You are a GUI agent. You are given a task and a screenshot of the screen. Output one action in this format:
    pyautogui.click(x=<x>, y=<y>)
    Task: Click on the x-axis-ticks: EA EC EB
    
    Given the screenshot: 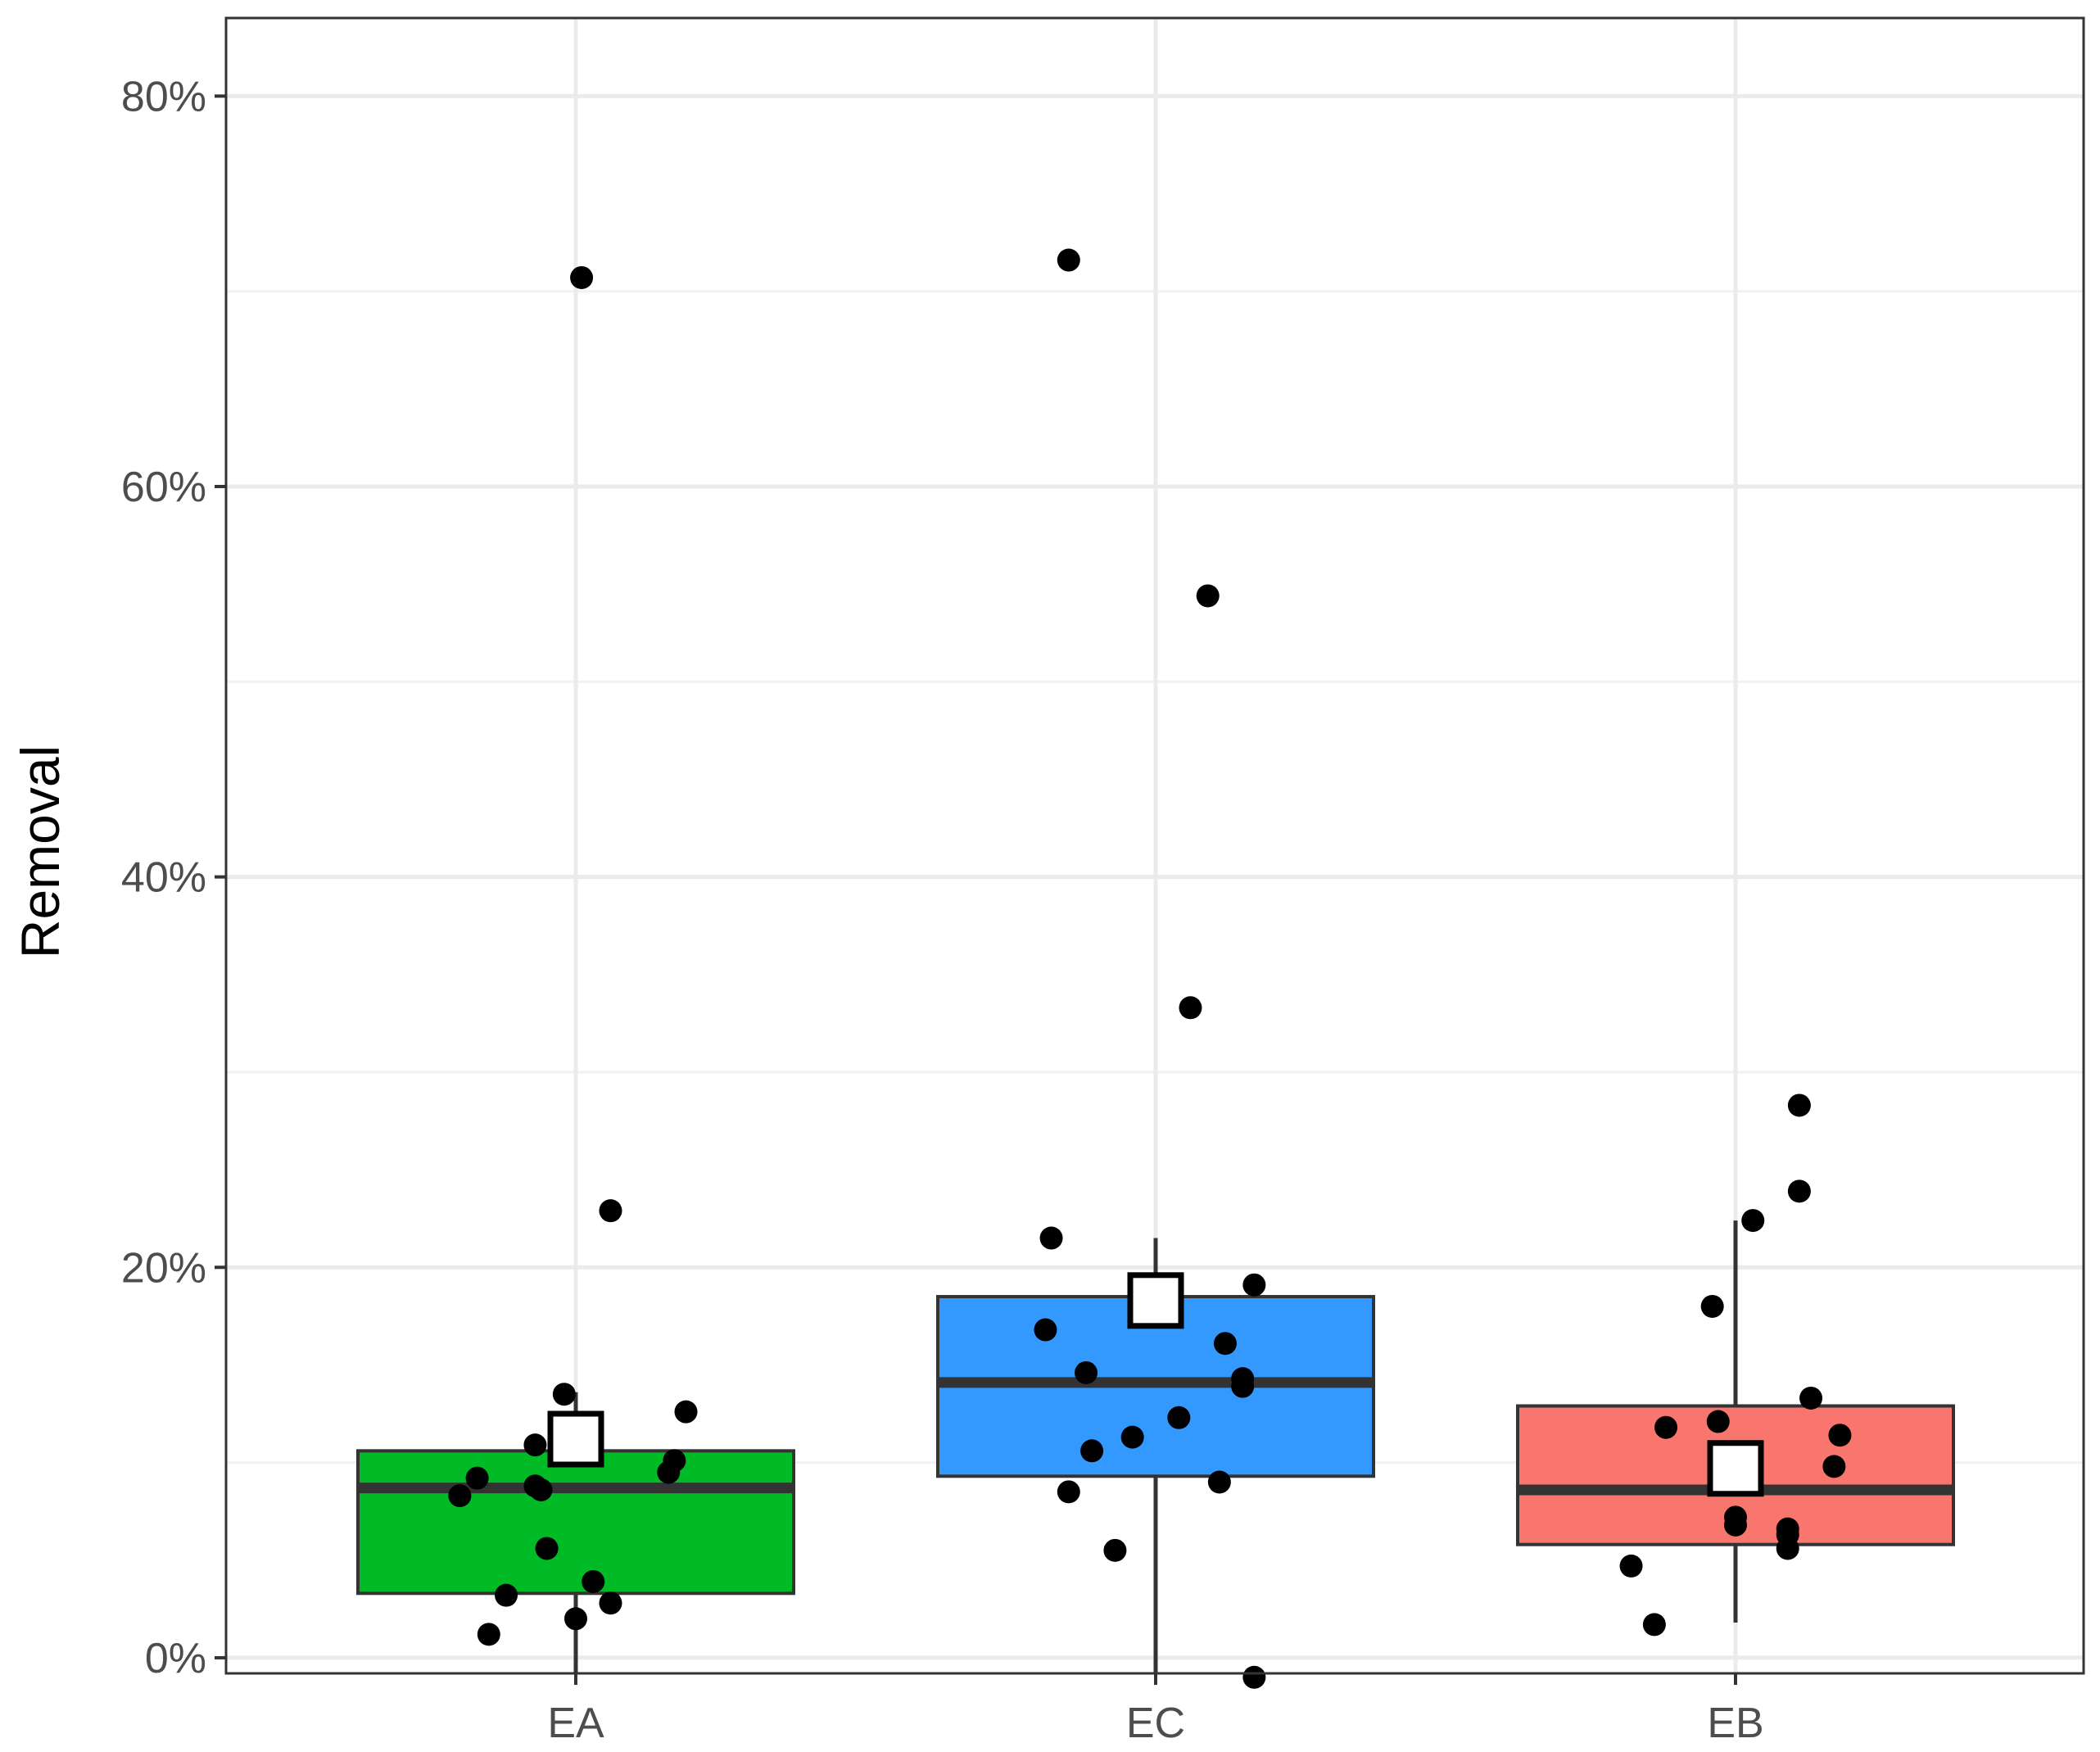 What is the action you would take?
    pyautogui.click(x=1155, y=1710)
    